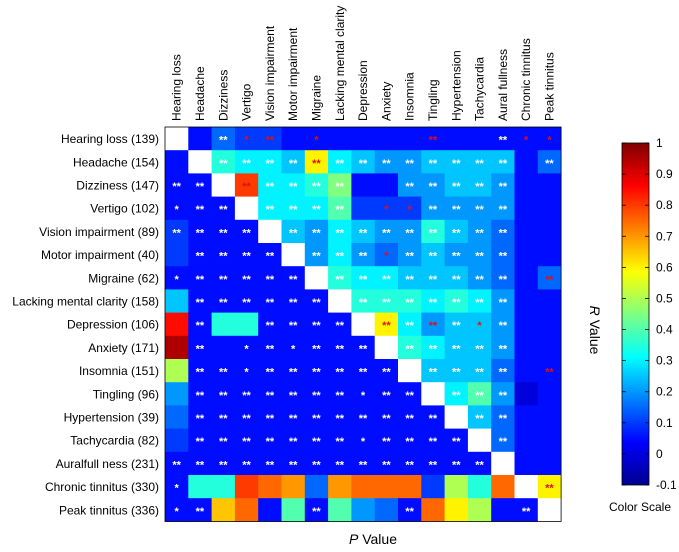  I want to click on significance-mark-1-5: **, so click(293, 164).